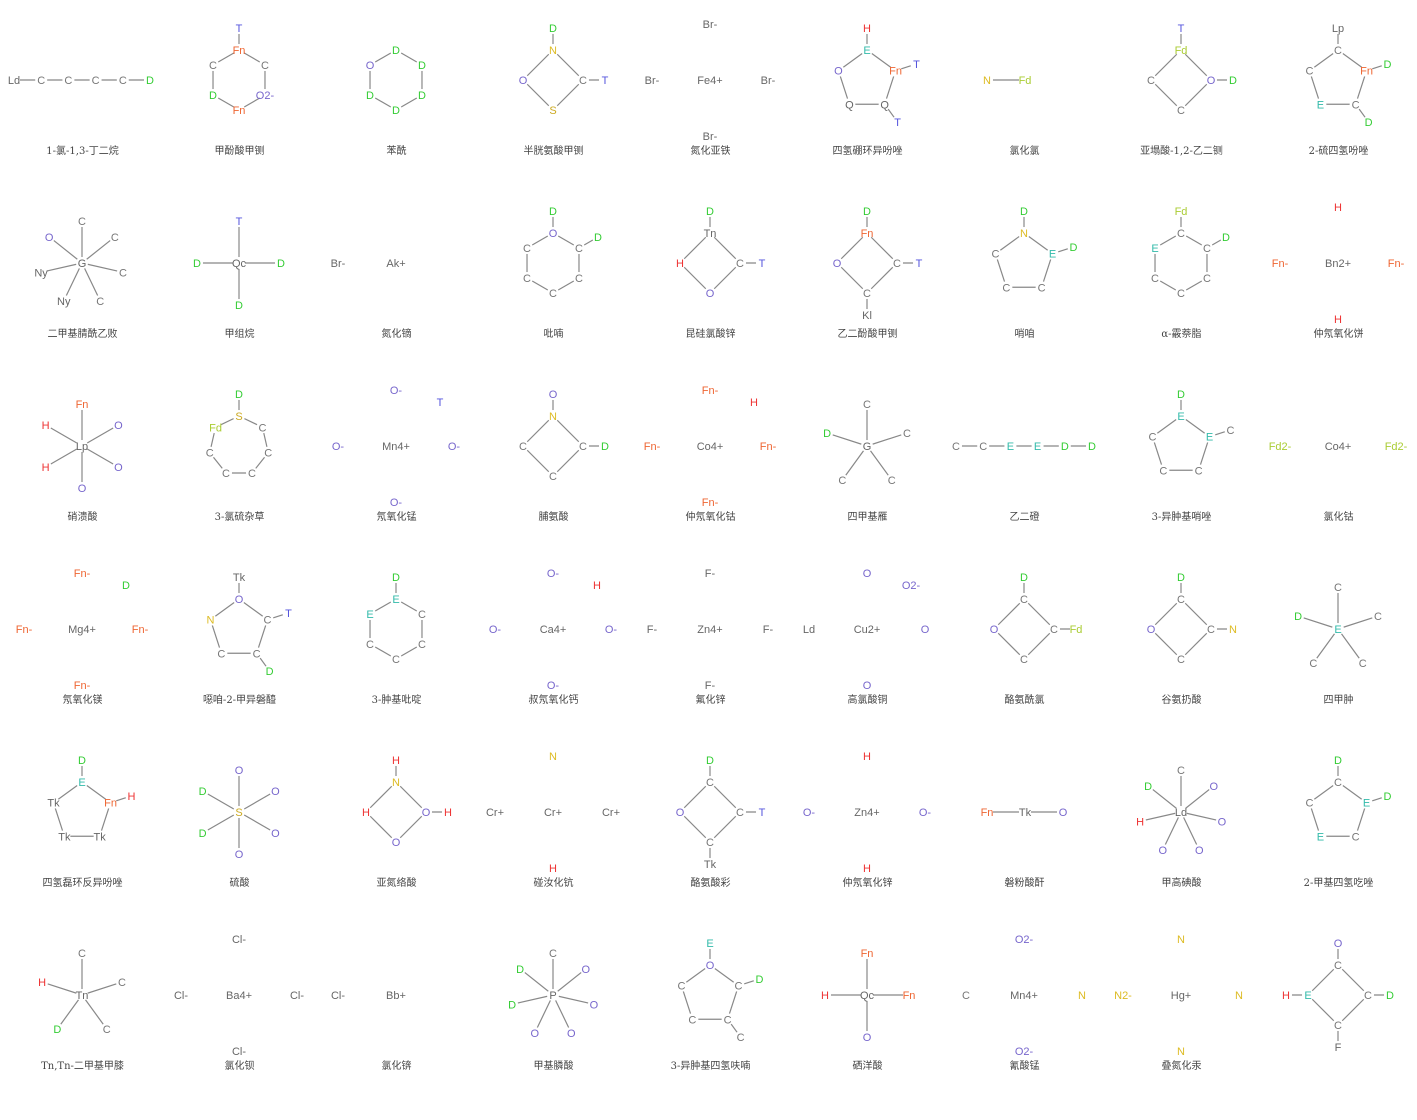 The height and width of the screenshot is (1120, 1417). What do you see at coordinates (1181, 813) in the screenshot?
I see `atom-label: Ld` at bounding box center [1181, 813].